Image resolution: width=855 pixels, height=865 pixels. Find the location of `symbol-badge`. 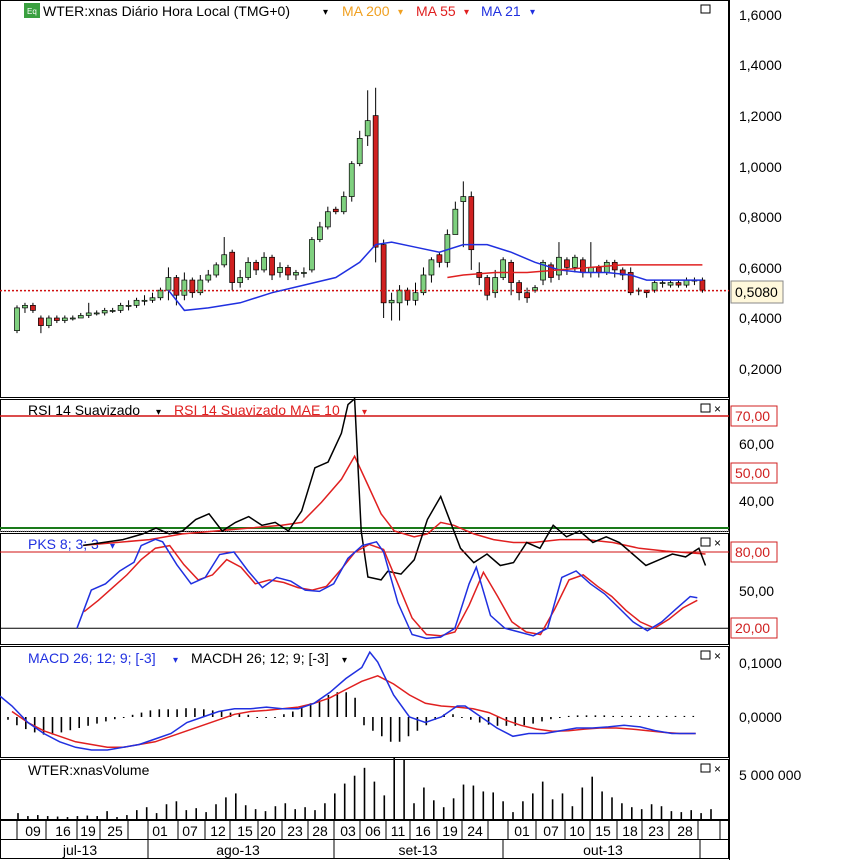

symbol-badge is located at coordinates (32, 10).